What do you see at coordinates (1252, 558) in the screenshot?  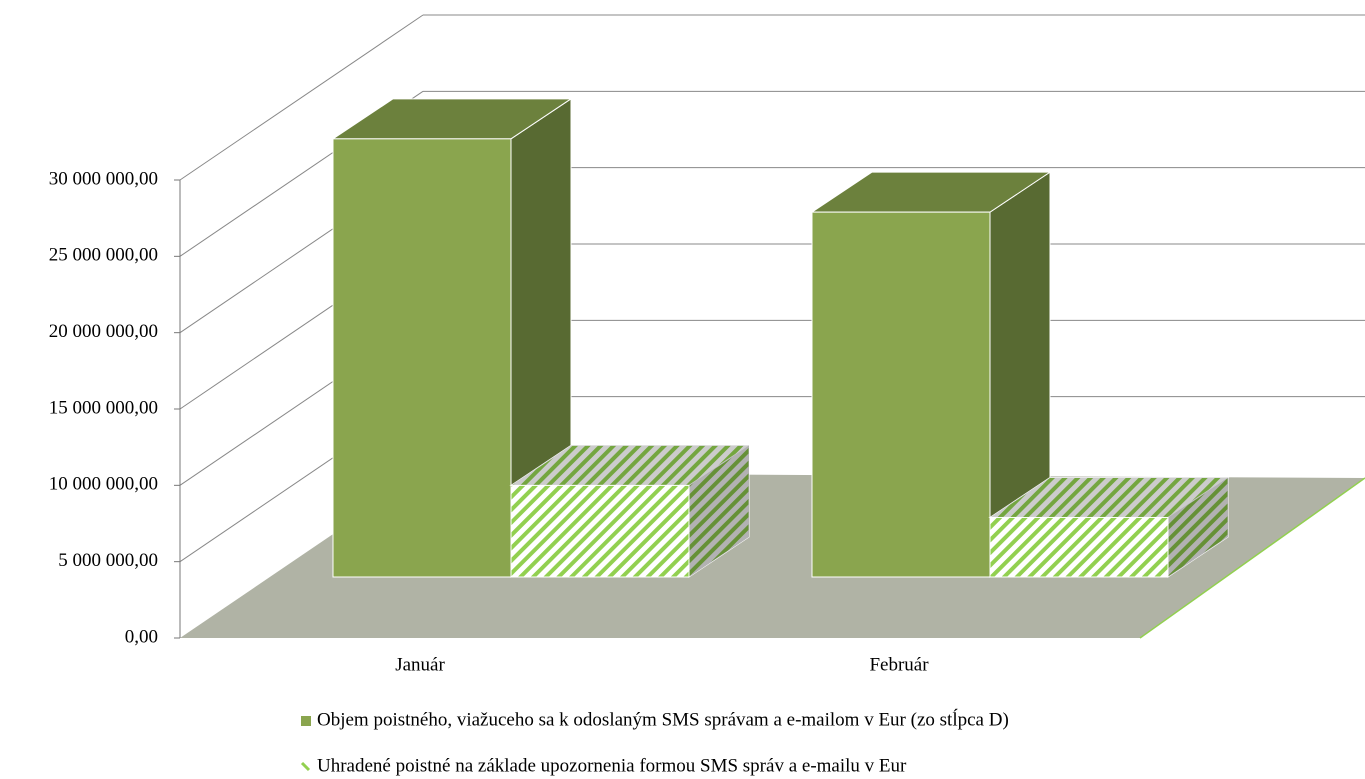 I see `floor-edge` at bounding box center [1252, 558].